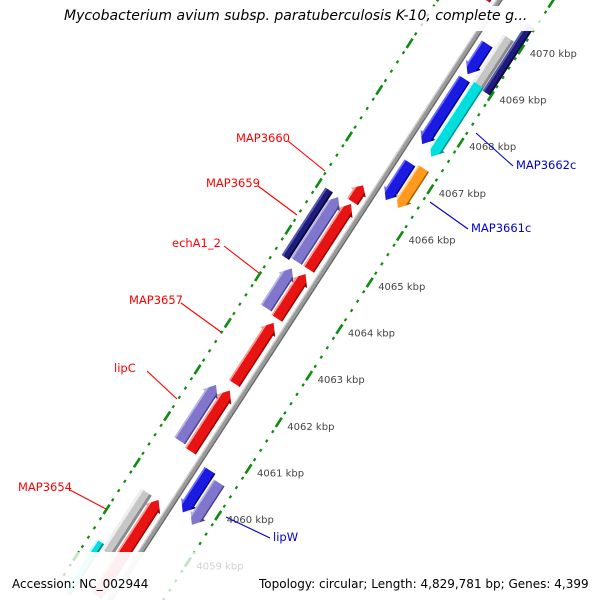 This screenshot has width=600, height=600. I want to click on gene-MAP3662c-cds, so click(443, 111).